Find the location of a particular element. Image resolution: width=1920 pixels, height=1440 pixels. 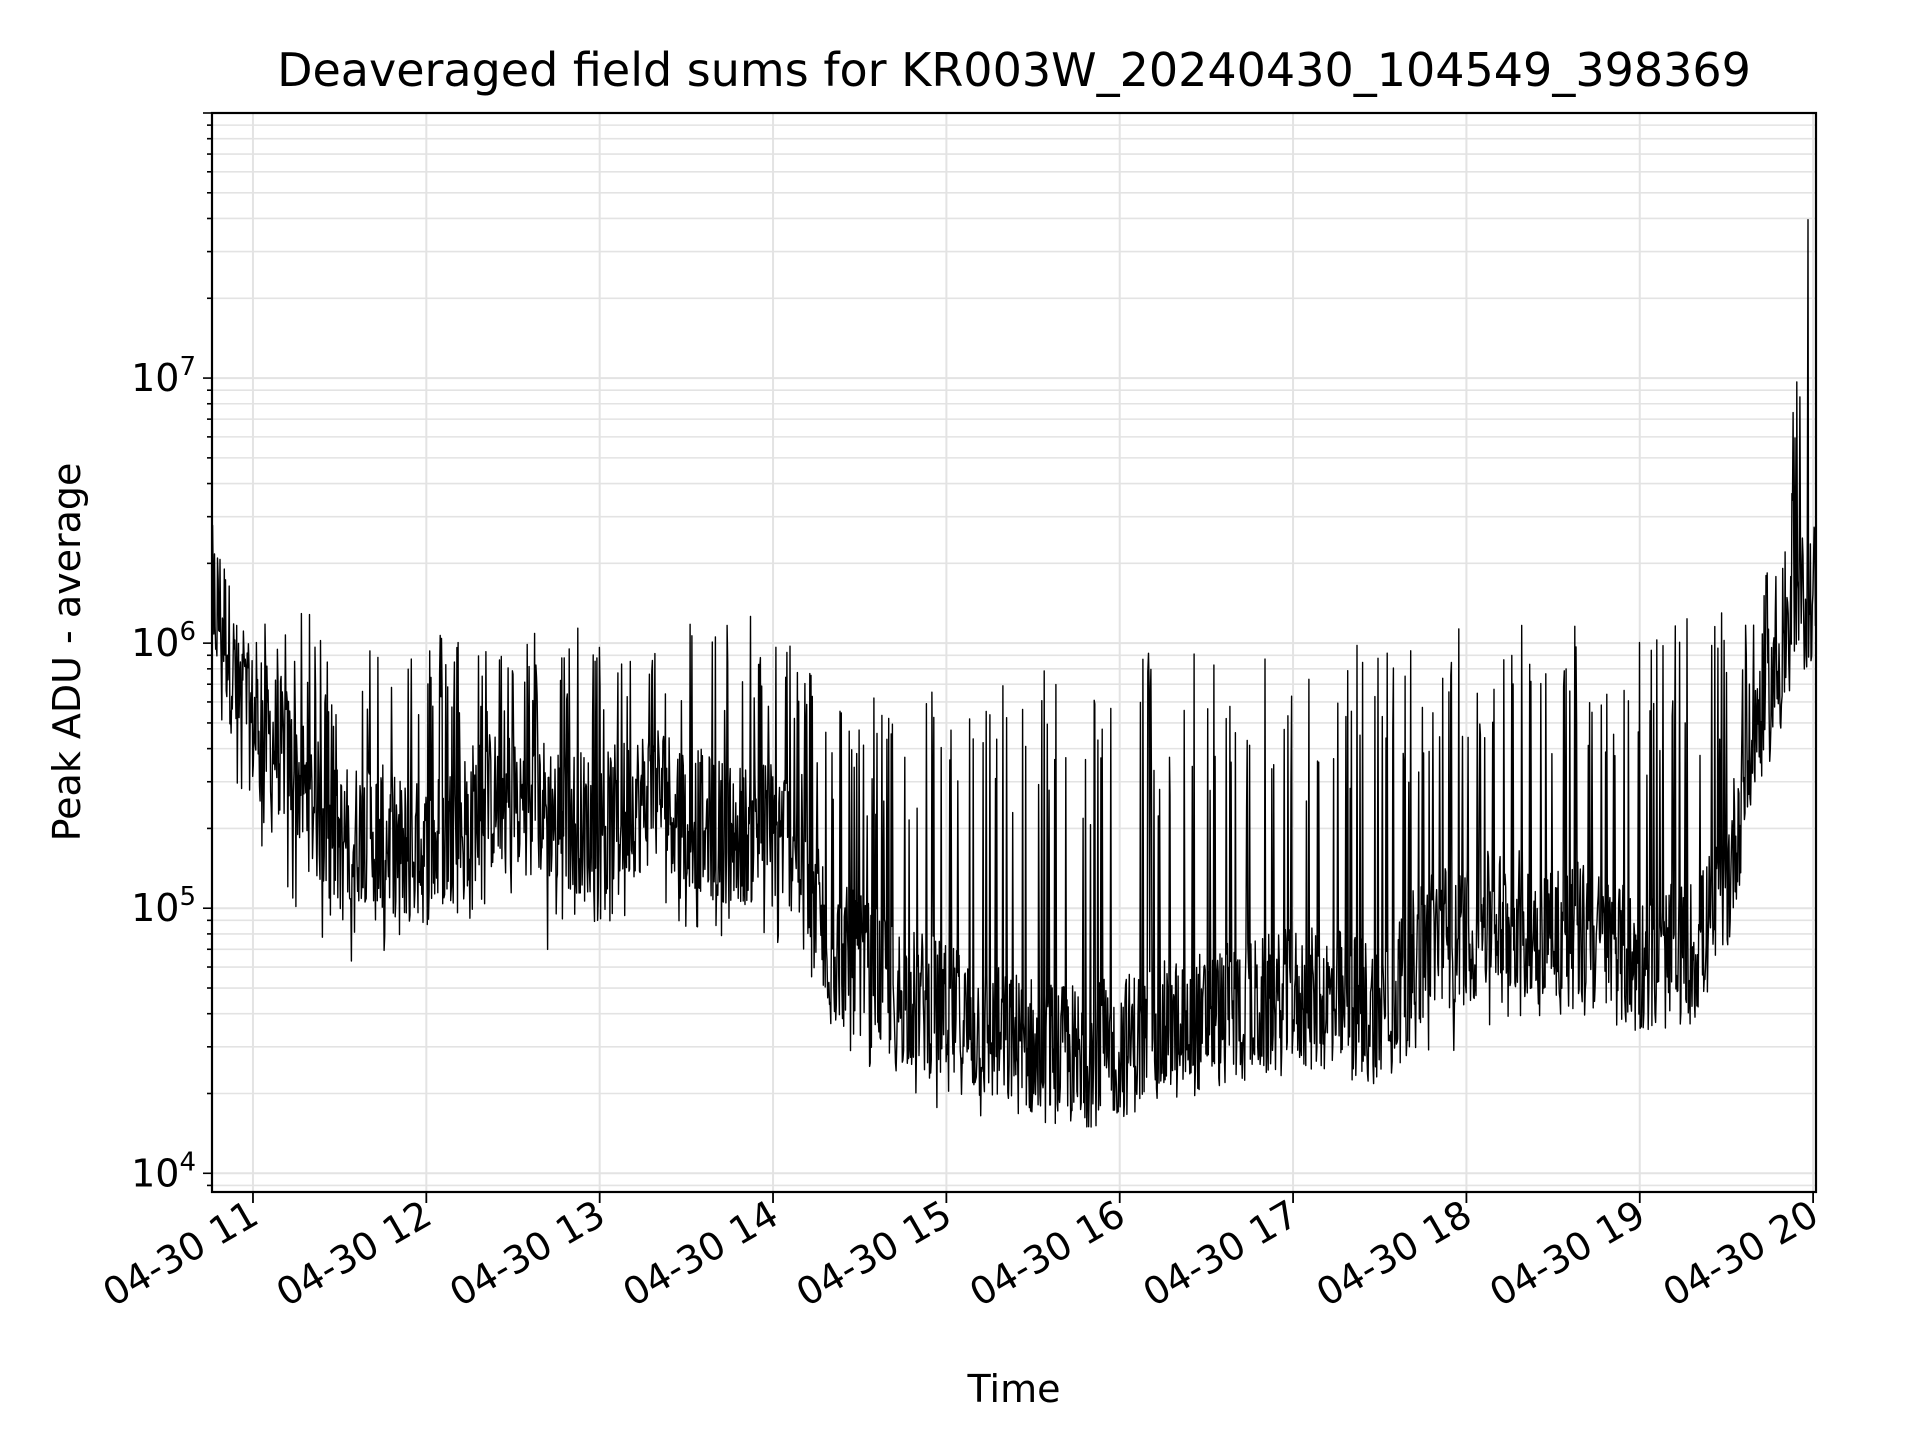

y-tick-label: 104 is located at coordinates (163, 1171).